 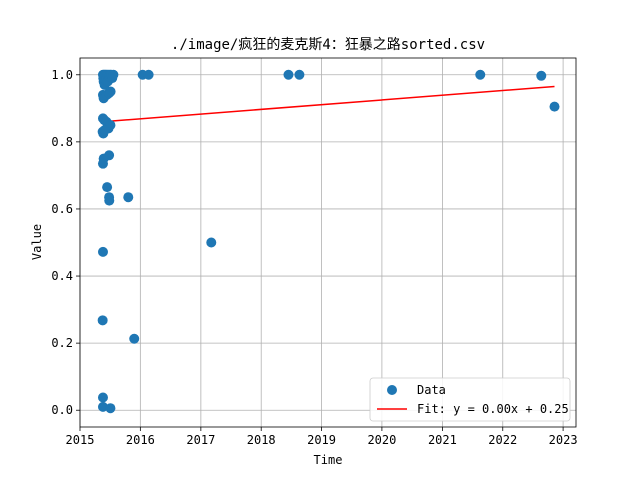 I want to click on fit-line, so click(x=328, y=104).